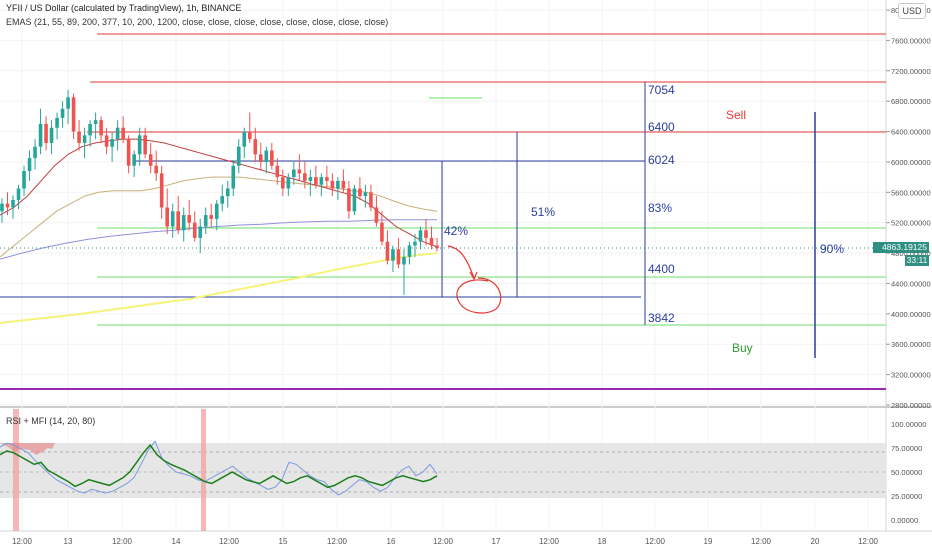 Image resolution: width=932 pixels, height=550 pixels. Describe the element at coordinates (479, 295) in the screenshot. I see `drawn-circle` at that location.